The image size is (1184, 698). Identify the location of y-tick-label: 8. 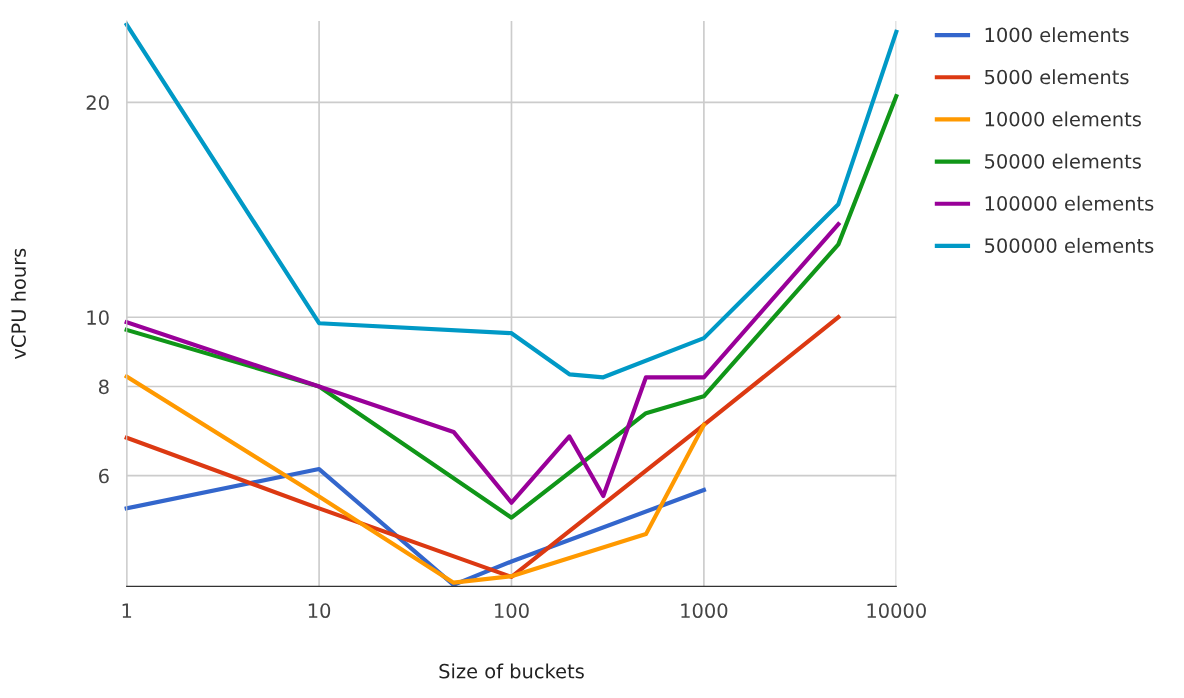
(103, 387).